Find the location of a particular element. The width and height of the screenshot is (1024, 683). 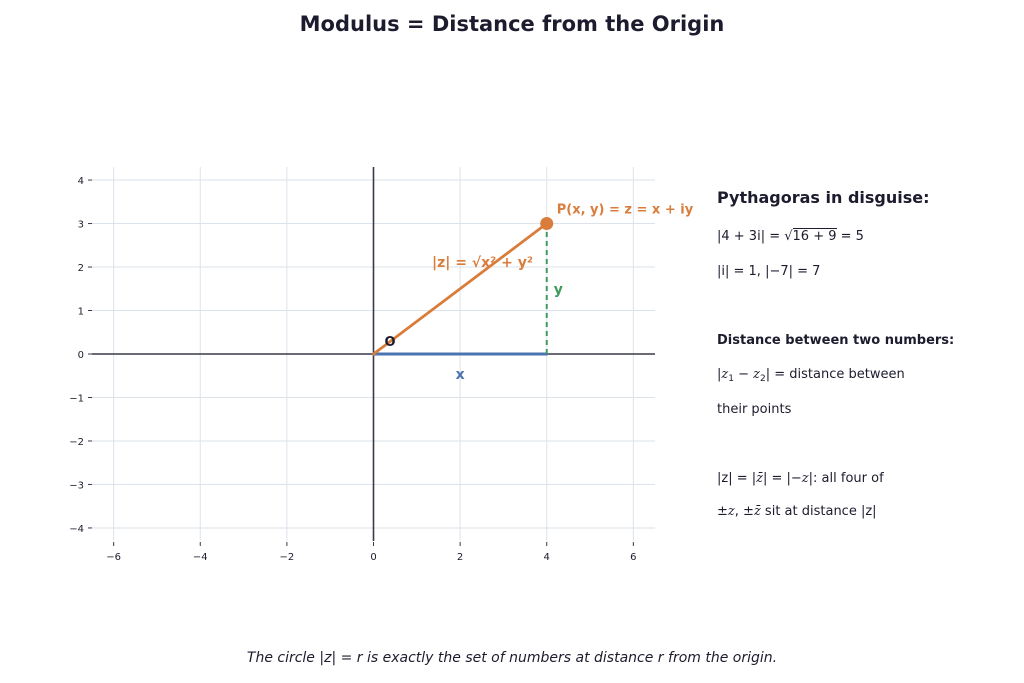

conjugate-line-1: |z| = |z̄| = |−z|: all four of is located at coordinates (867, 478).